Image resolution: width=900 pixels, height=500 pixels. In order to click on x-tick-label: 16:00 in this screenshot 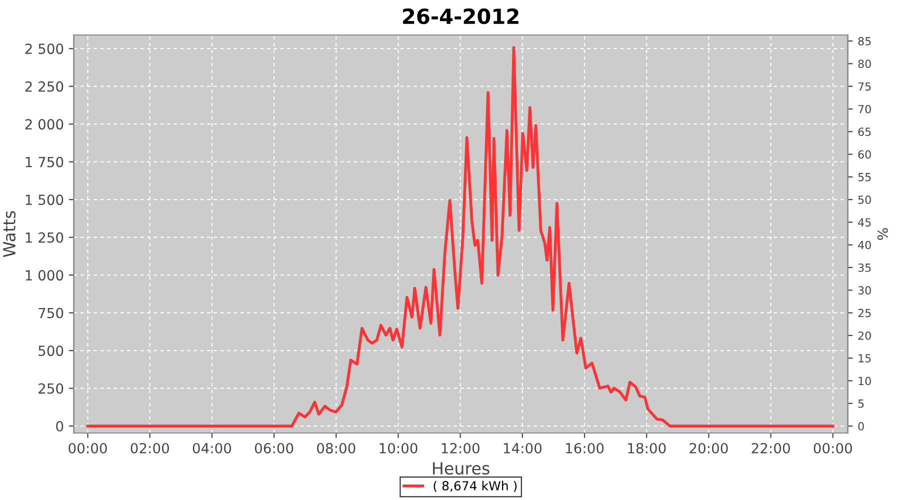, I will do `click(585, 448)`.